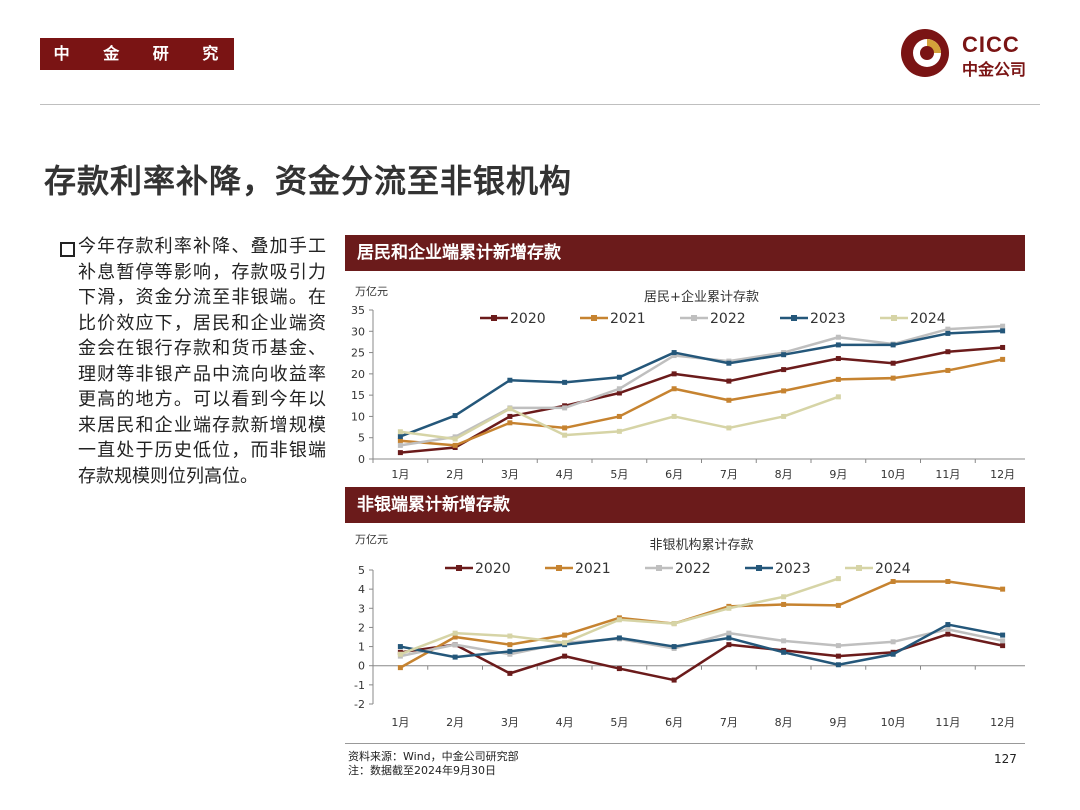  Describe the element at coordinates (565, 722) in the screenshot. I see `x-tick-label: 4月` at that location.